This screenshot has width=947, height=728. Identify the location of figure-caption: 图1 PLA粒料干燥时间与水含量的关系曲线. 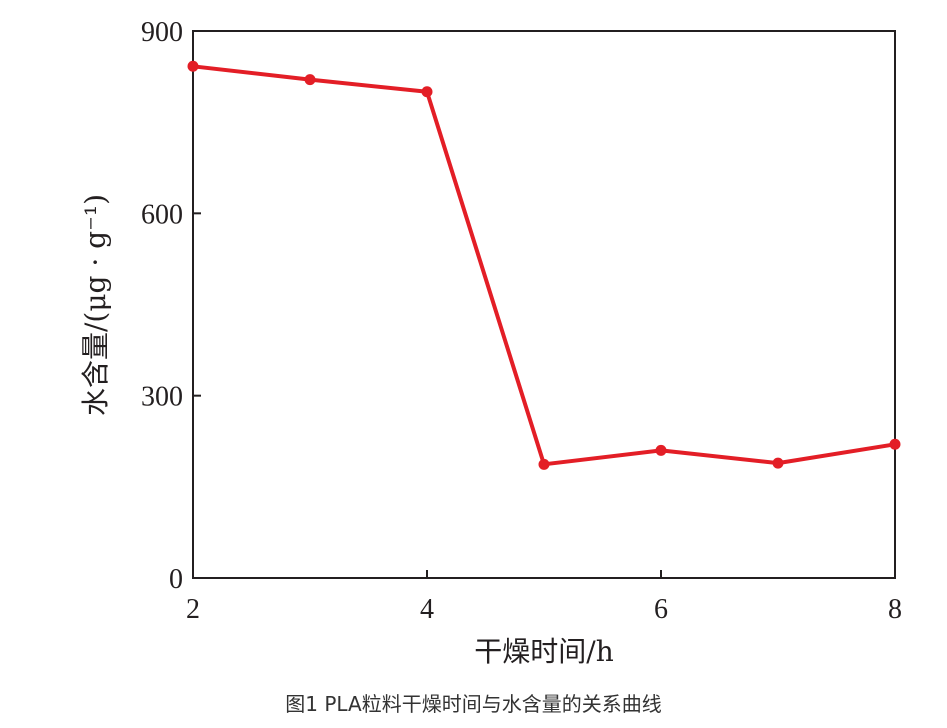
(473, 704).